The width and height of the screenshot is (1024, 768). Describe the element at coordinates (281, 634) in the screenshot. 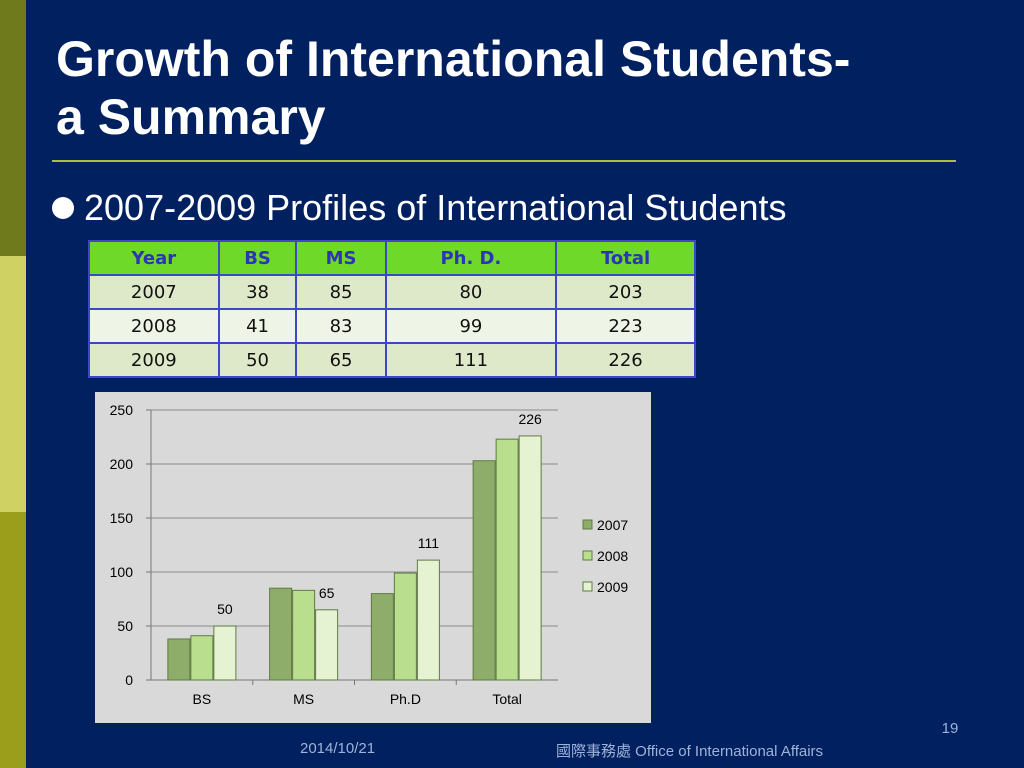

I see `bar-2007-MS` at that location.